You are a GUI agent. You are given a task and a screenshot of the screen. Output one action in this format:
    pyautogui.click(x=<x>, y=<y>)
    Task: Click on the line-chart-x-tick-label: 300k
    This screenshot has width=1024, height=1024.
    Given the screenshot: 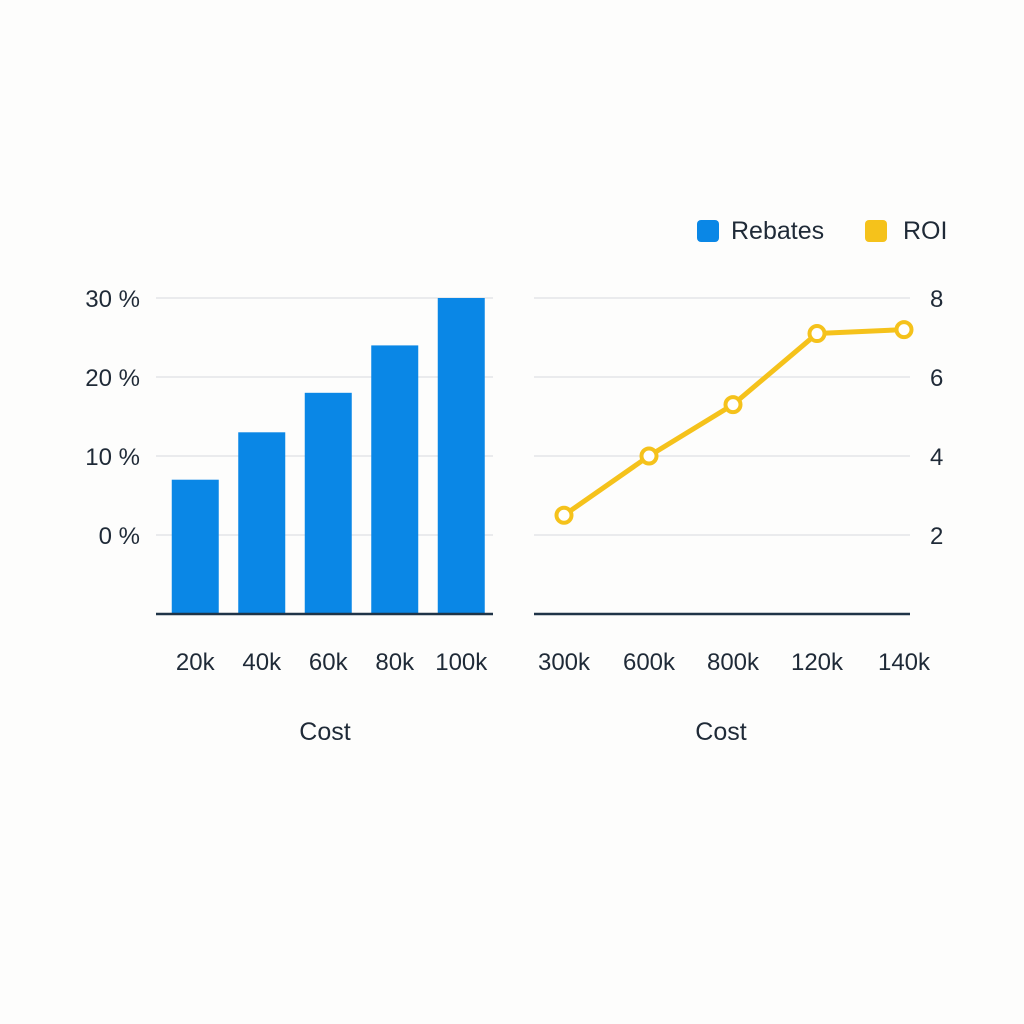 What is the action you would take?
    pyautogui.click(x=564, y=662)
    